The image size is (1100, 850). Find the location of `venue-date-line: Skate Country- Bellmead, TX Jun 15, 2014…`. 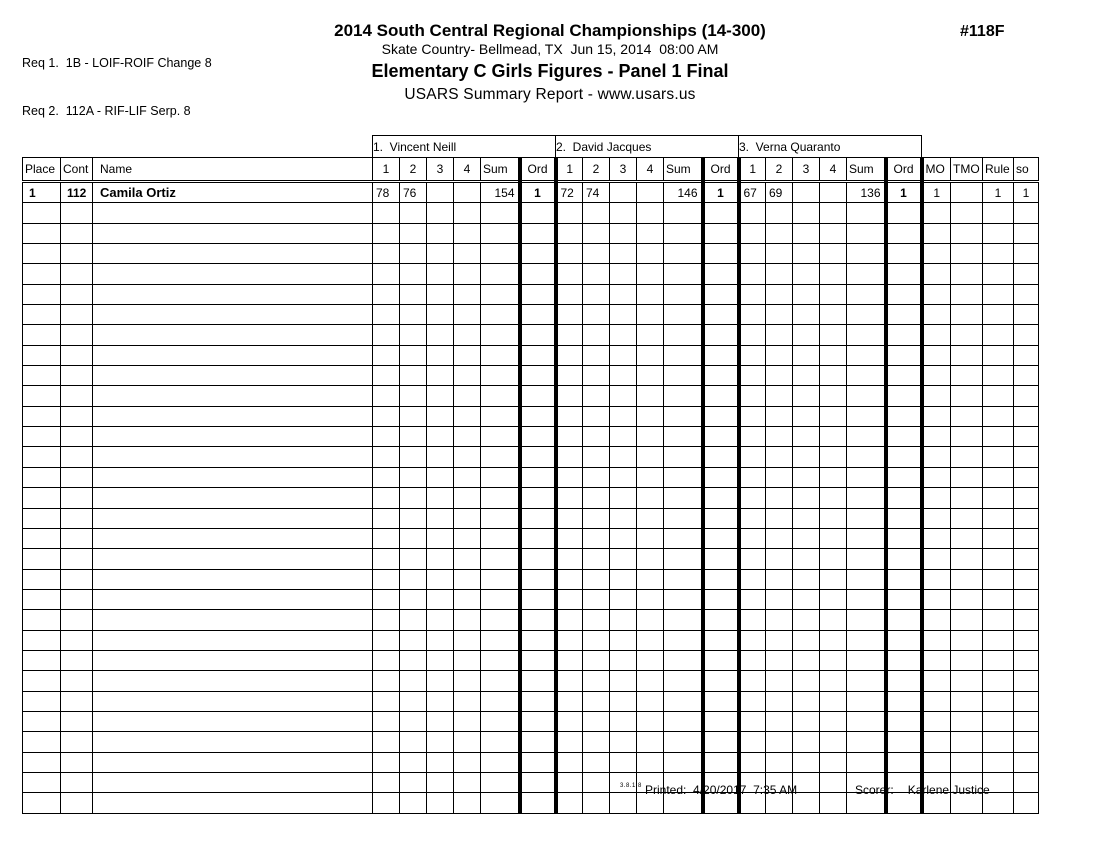

venue-date-line: Skate Country- Bellmead, TX Jun 15, 2014… is located at coordinates (550, 49).